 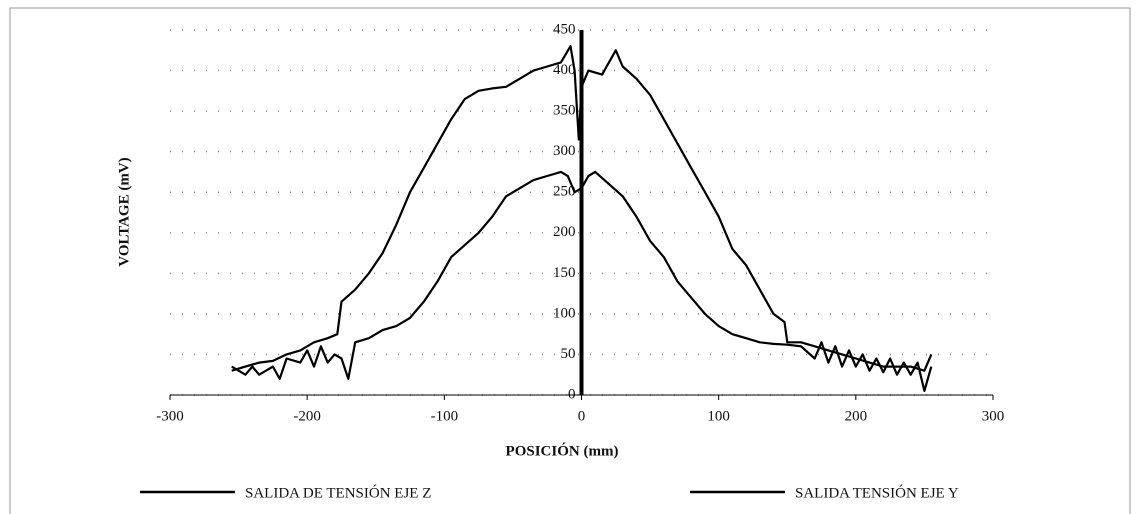 I want to click on y-tick-label: 350, so click(x=564, y=111).